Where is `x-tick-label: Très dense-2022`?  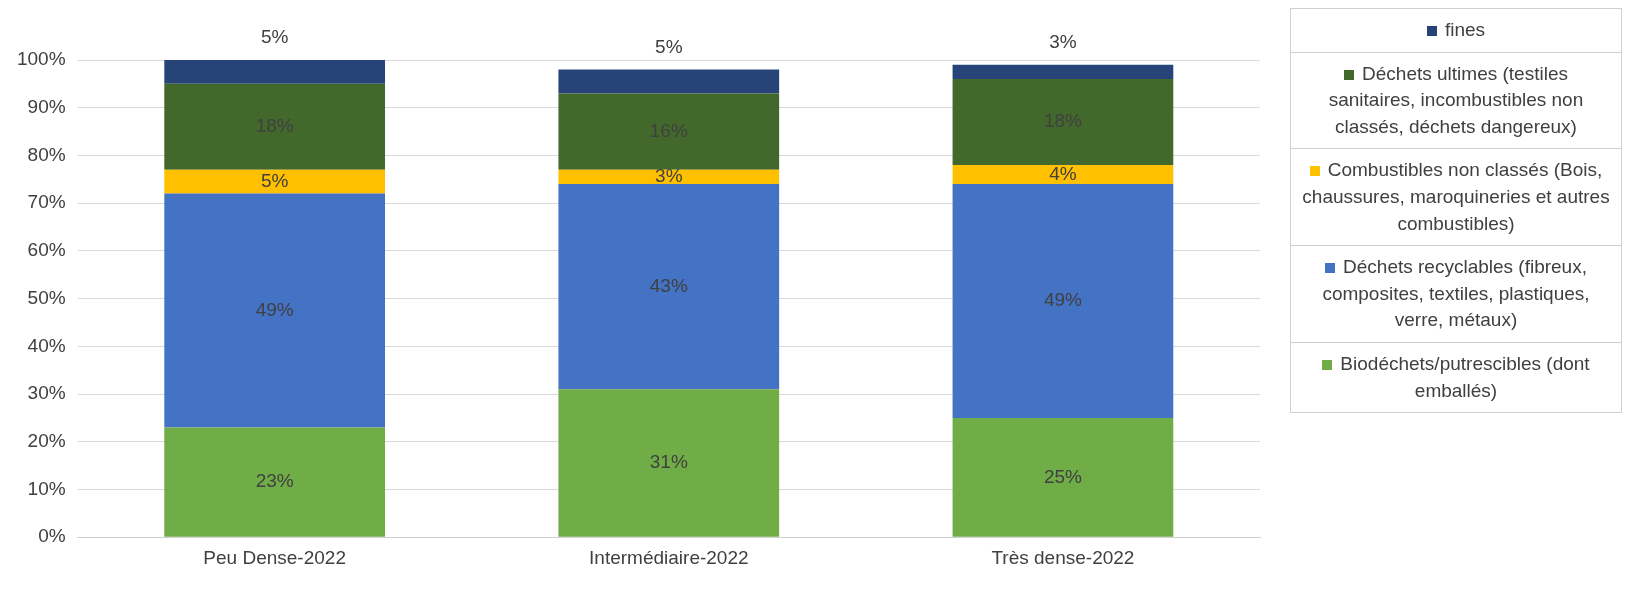 x-tick-label: Très dense-2022 is located at coordinates (1063, 557).